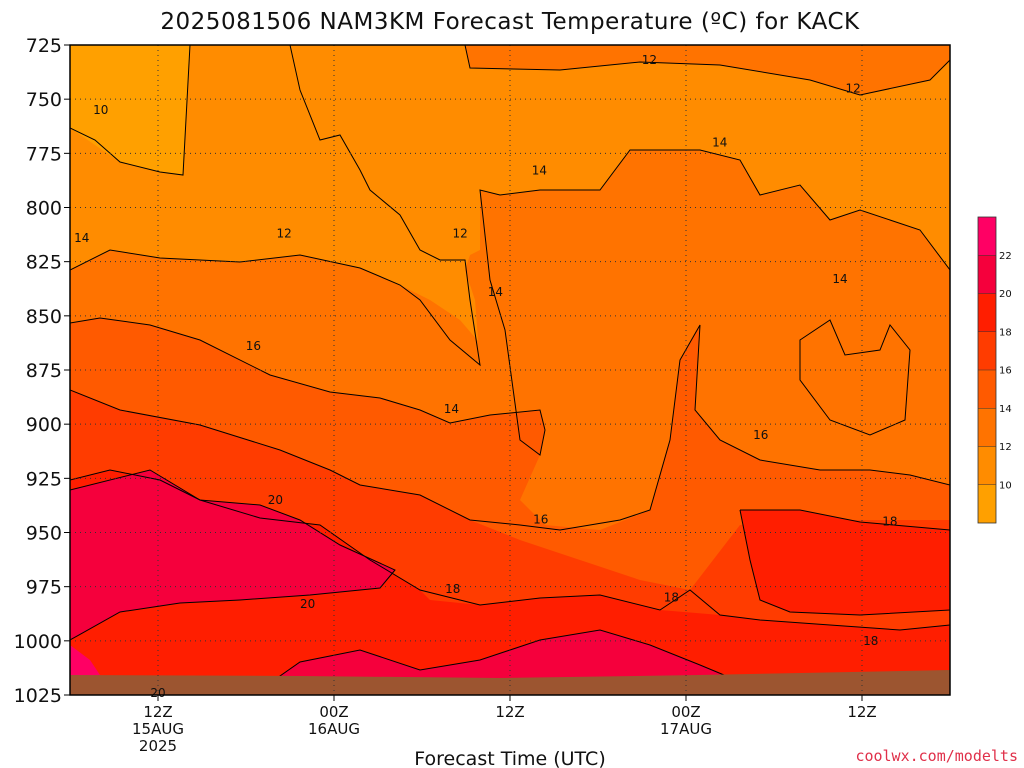  I want to click on colorbar-label: 10, so click(1005, 485).